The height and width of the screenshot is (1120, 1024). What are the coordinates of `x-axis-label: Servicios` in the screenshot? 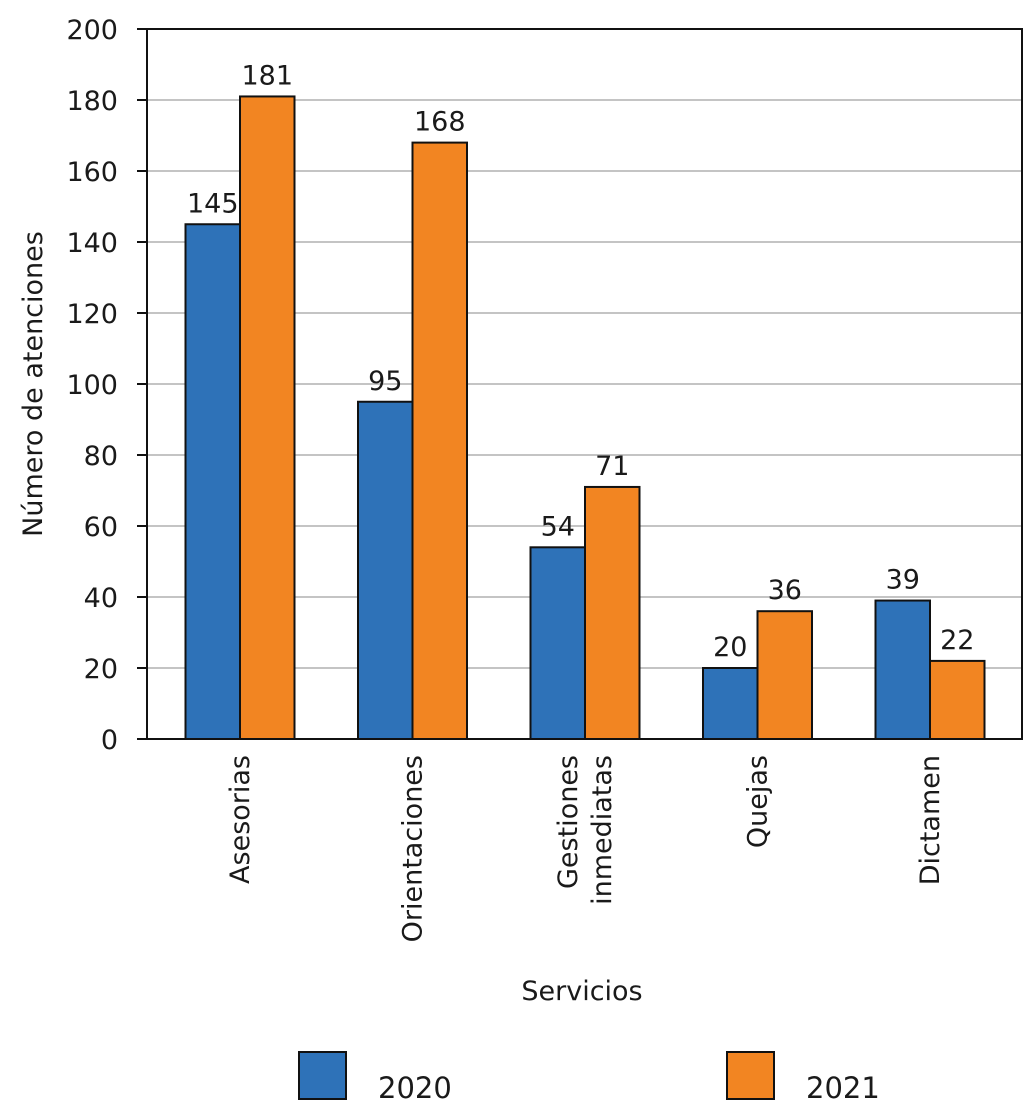 It's located at (581, 991).